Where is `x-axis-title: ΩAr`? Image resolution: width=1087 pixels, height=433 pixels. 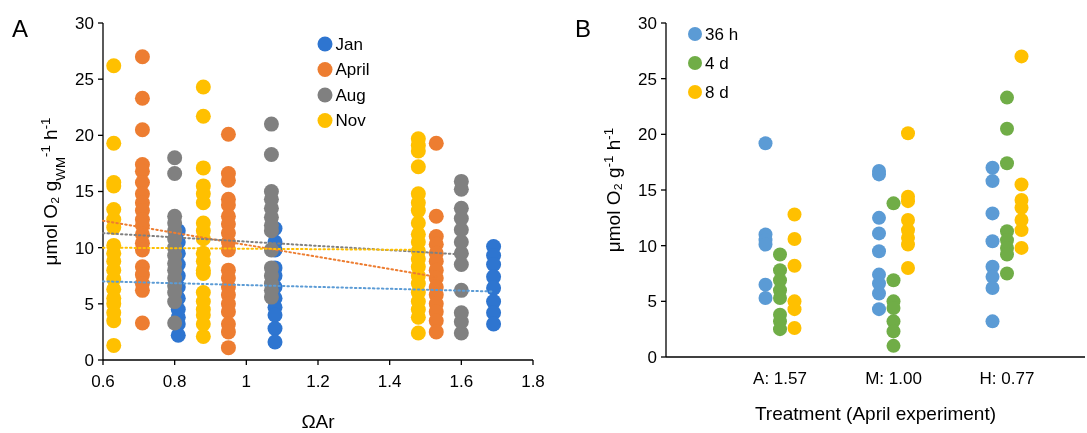 x-axis-title: ΩAr is located at coordinates (318, 421).